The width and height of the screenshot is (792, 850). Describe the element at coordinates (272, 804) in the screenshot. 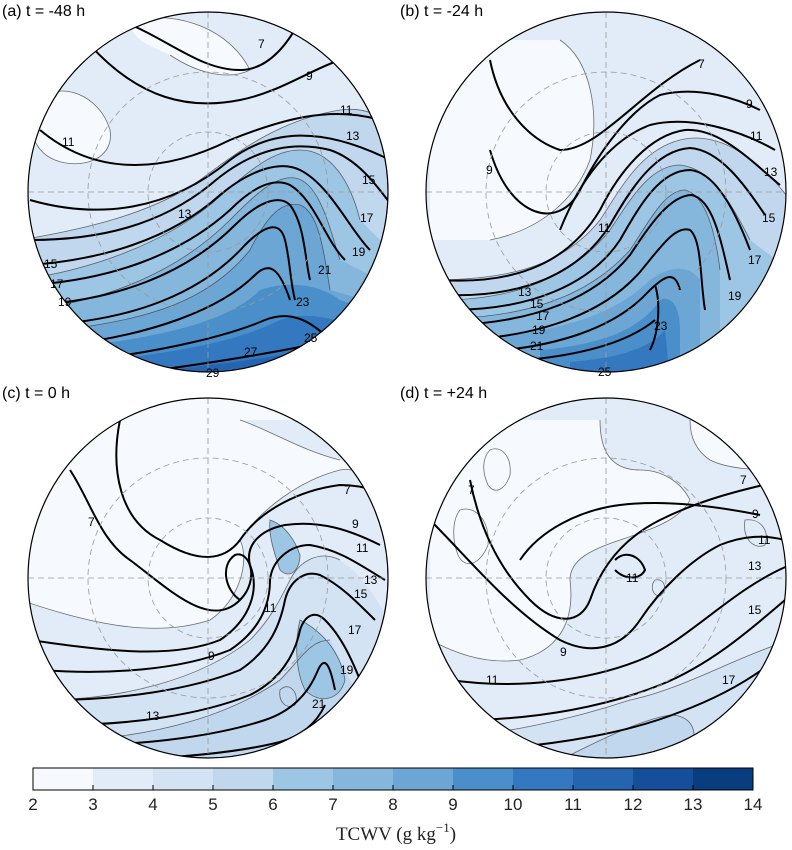

I see `colorbar-tick-label: 6` at that location.